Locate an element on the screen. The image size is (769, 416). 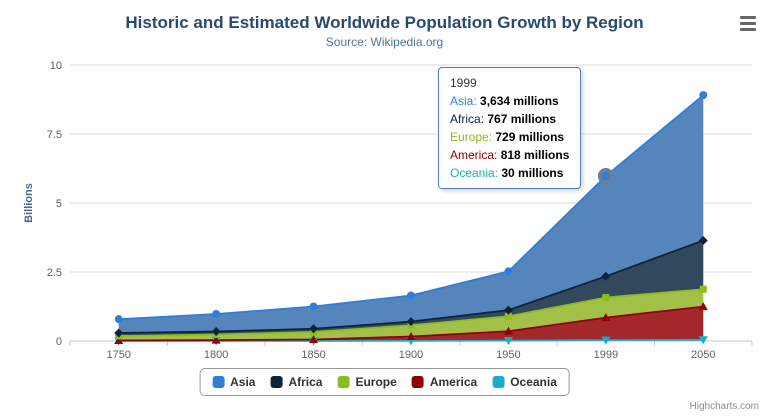
point-asia-1900 is located at coordinates (411, 295).